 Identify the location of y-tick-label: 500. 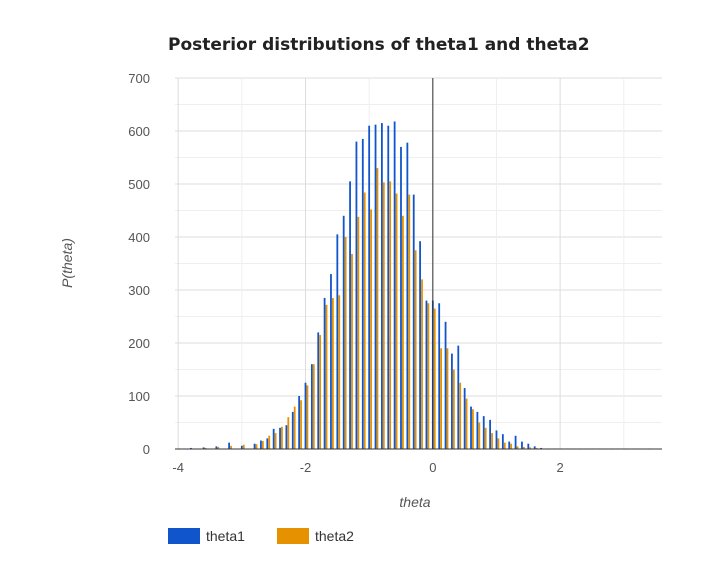
(139, 184).